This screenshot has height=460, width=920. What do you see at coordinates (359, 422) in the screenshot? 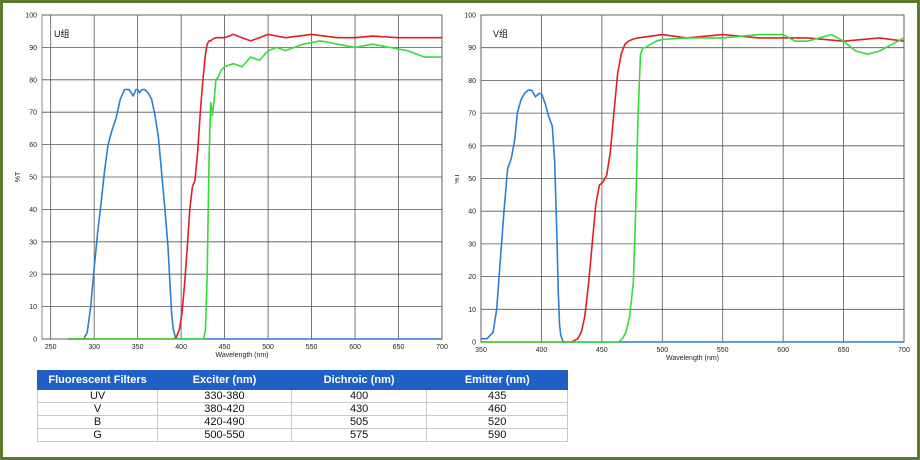
I see `table-cell: 505` at bounding box center [359, 422].